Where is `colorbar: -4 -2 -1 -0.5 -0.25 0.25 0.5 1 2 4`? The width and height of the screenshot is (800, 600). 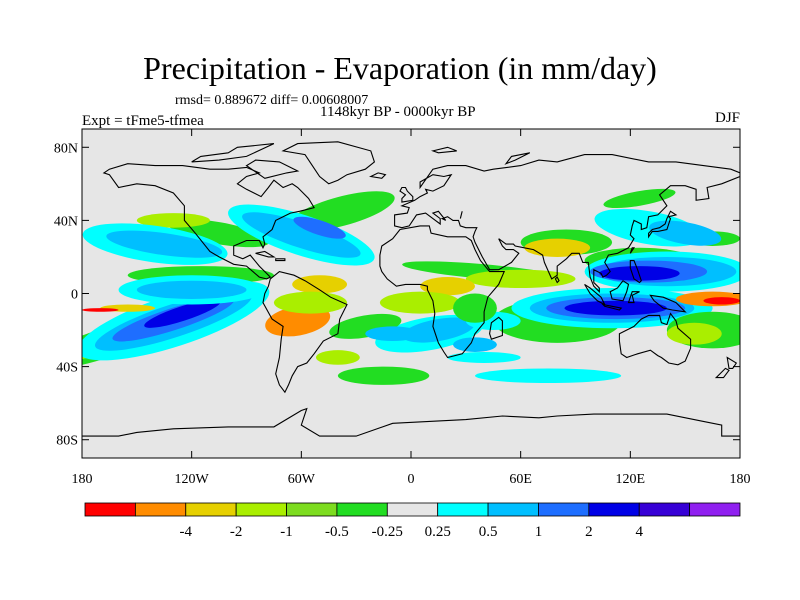 colorbar: -4 -2 -1 -0.5 -0.25 0.25 0.5 1 2 4 is located at coordinates (412, 521).